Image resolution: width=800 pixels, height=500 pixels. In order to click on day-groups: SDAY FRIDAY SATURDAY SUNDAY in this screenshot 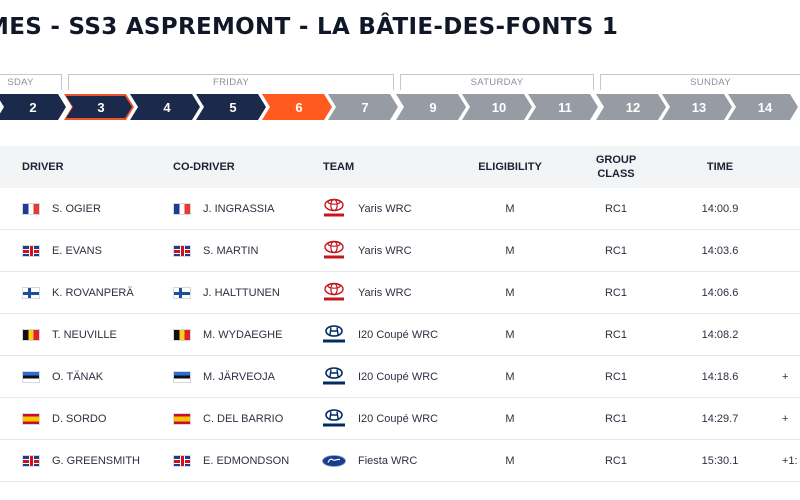, I will do `click(400, 82)`.